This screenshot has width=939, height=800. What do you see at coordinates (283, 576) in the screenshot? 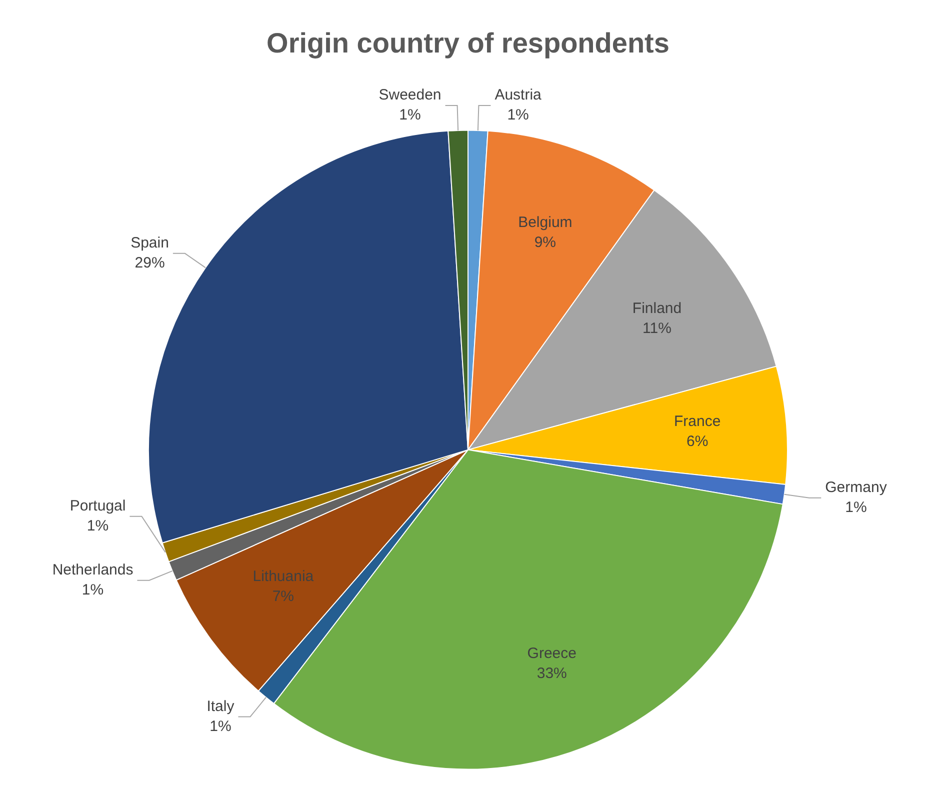
I see `slice-label: Lithuania` at bounding box center [283, 576].